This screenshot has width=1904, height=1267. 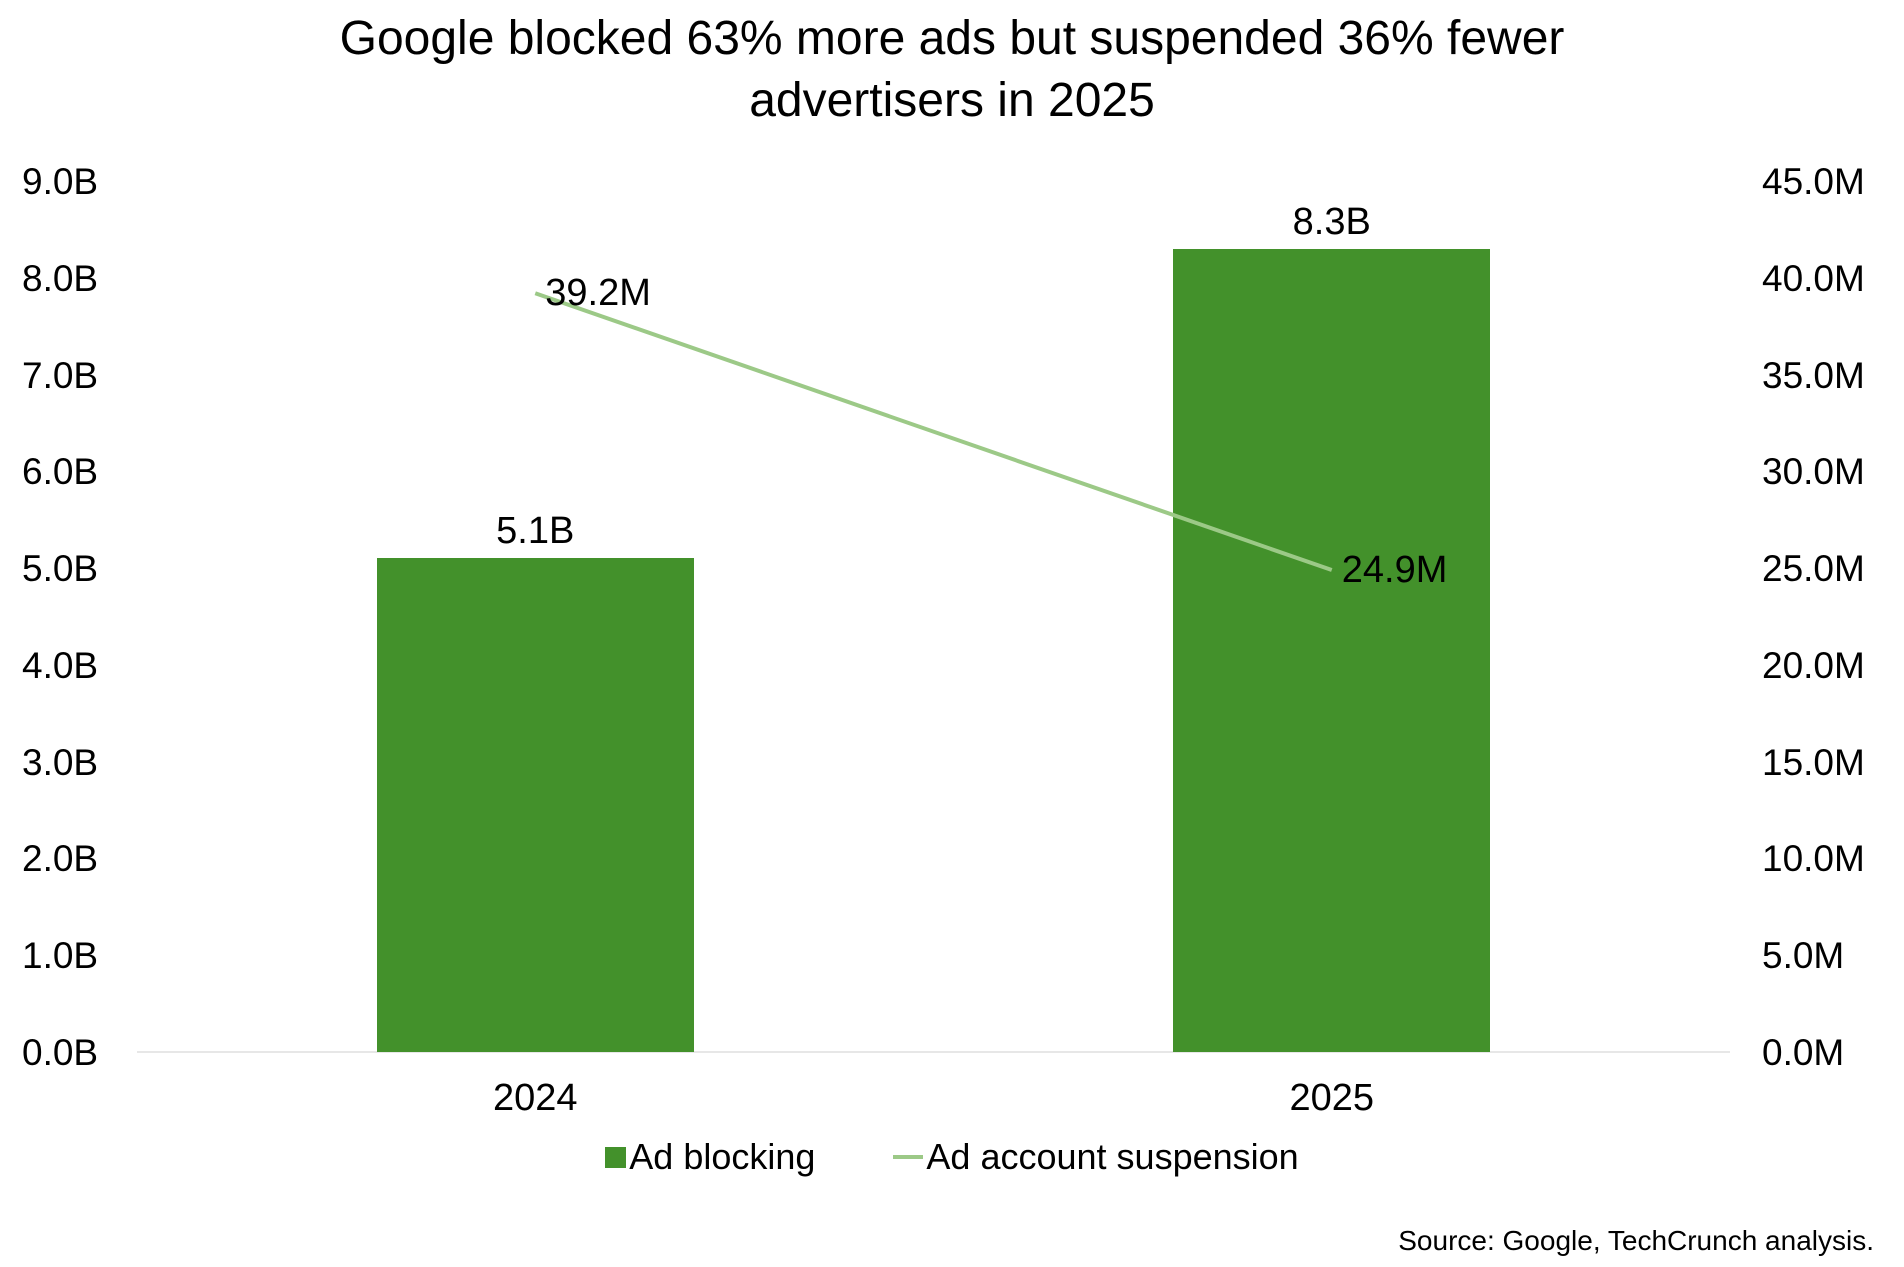 I want to click on left-axis-tick-label: 6.0B, so click(x=60, y=472).